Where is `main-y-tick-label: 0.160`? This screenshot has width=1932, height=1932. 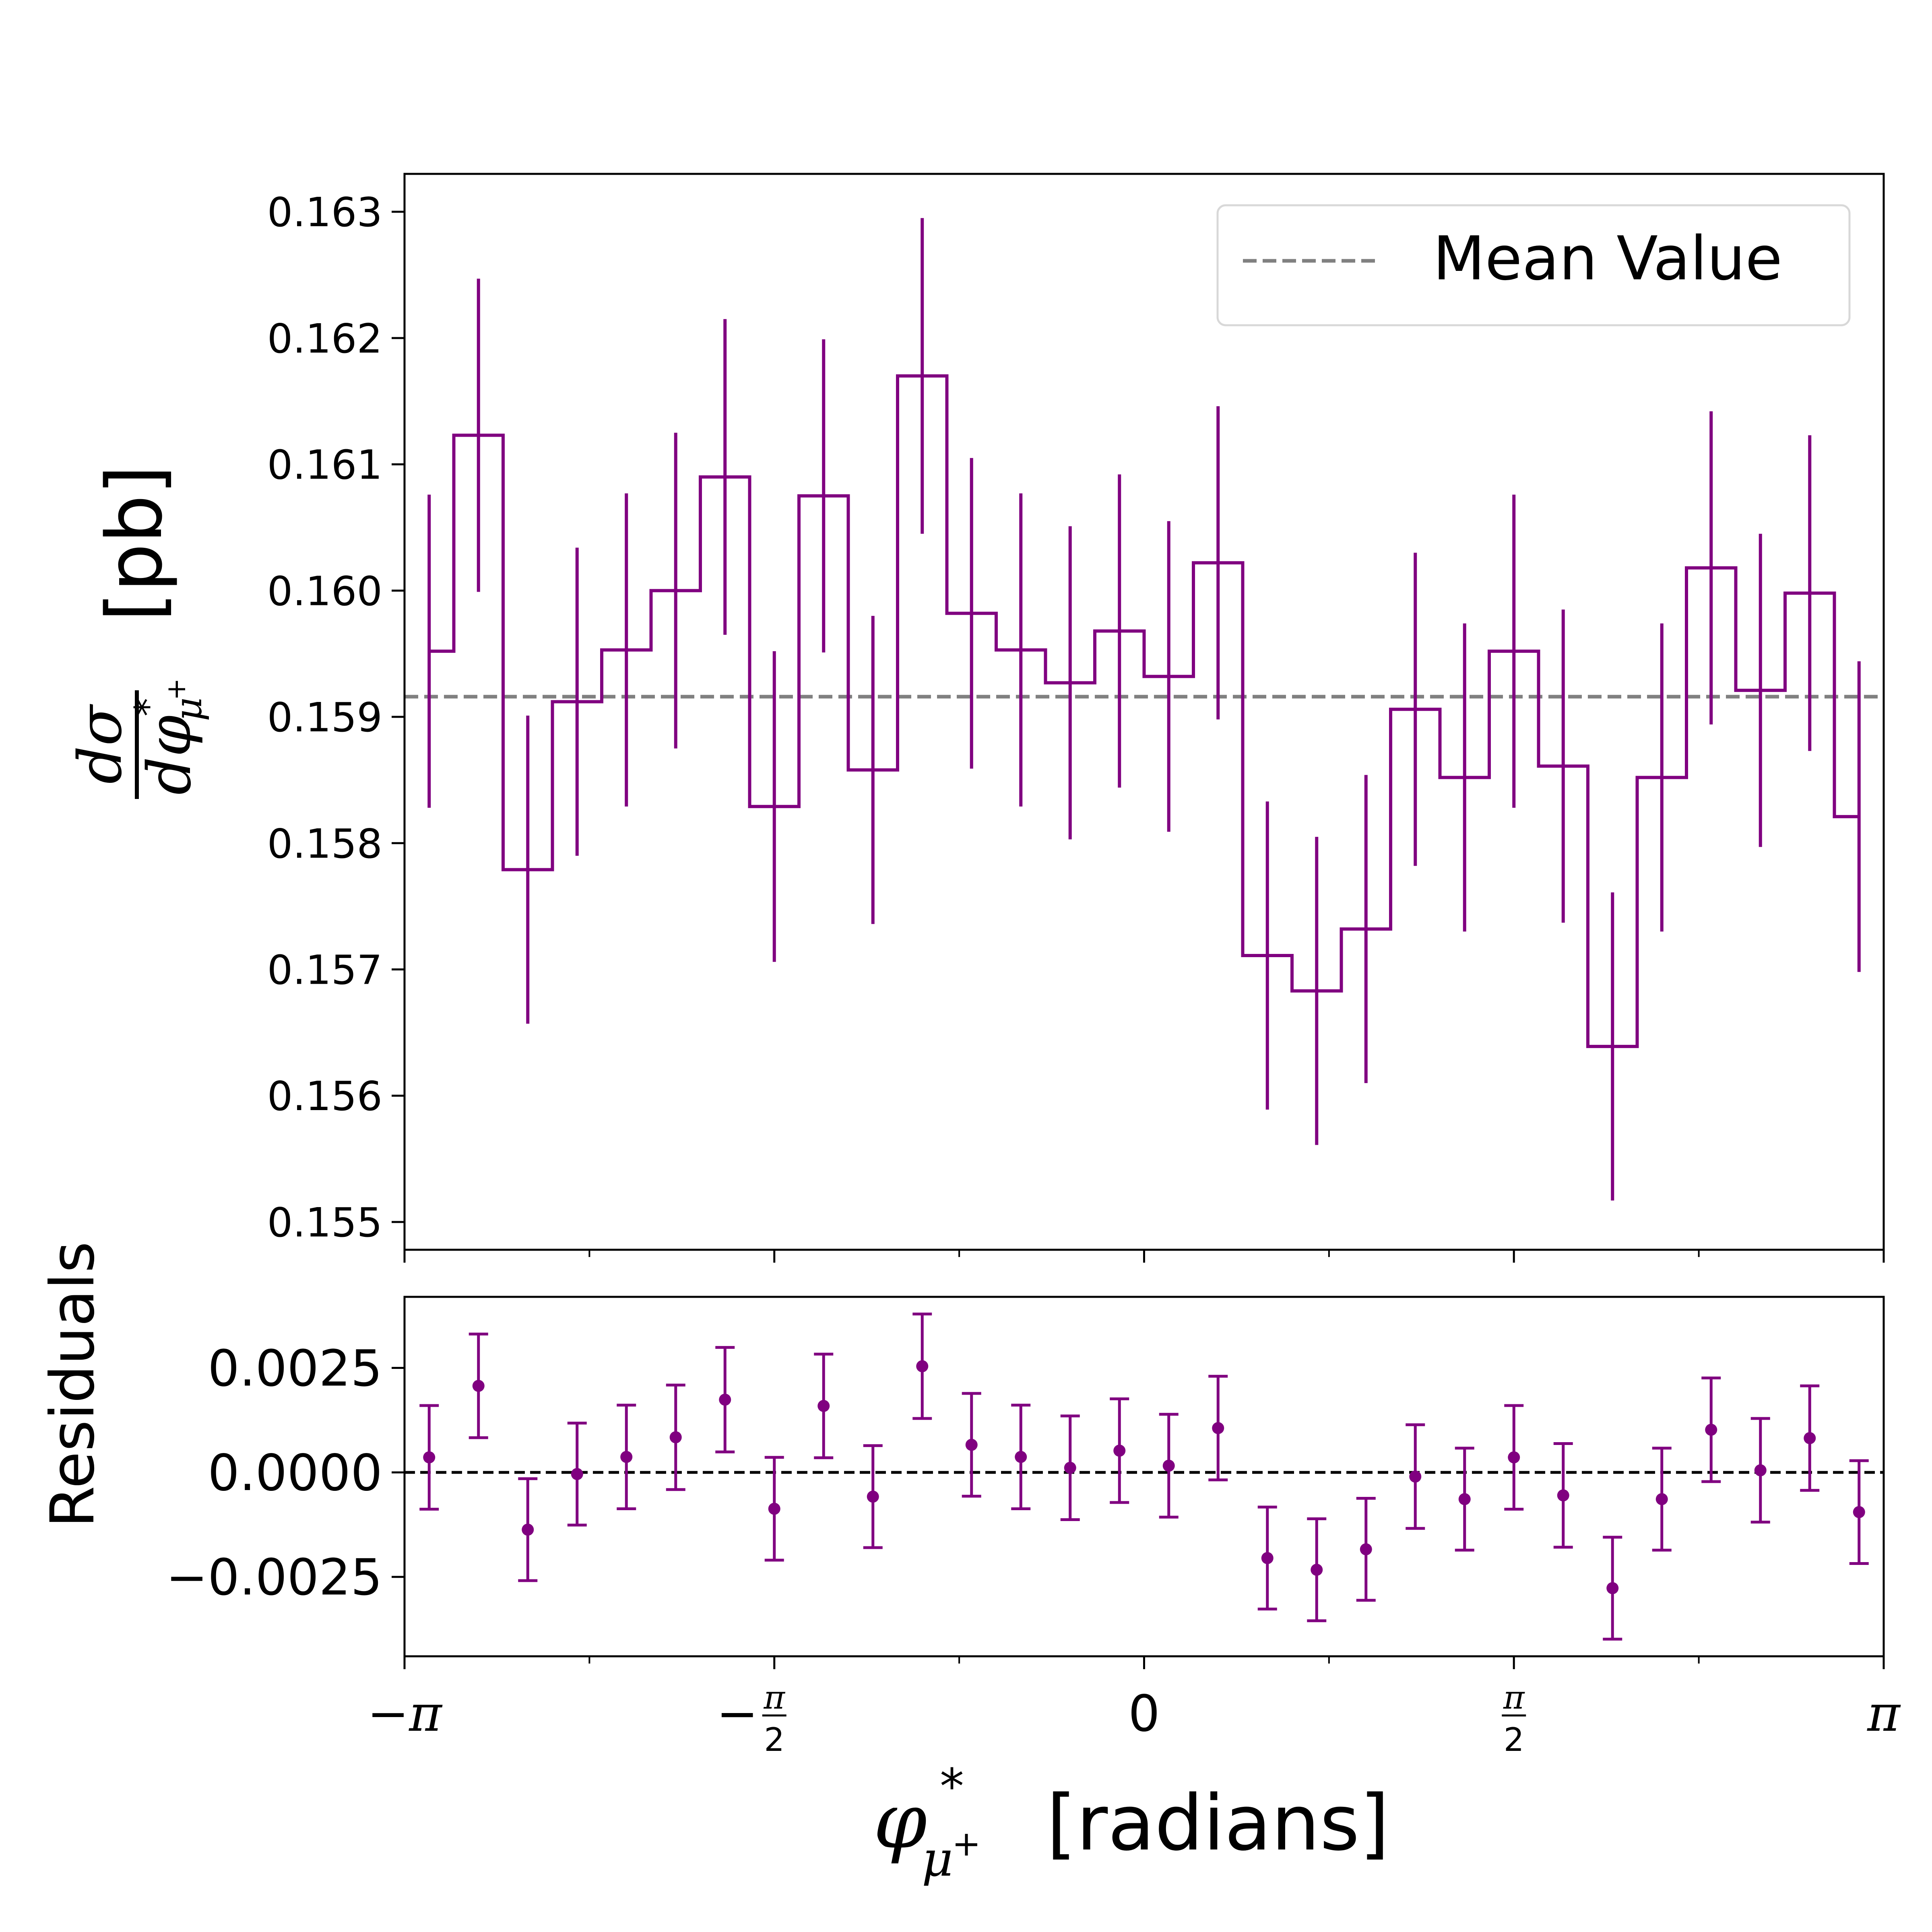 main-y-tick-label: 0.160 is located at coordinates (324, 591).